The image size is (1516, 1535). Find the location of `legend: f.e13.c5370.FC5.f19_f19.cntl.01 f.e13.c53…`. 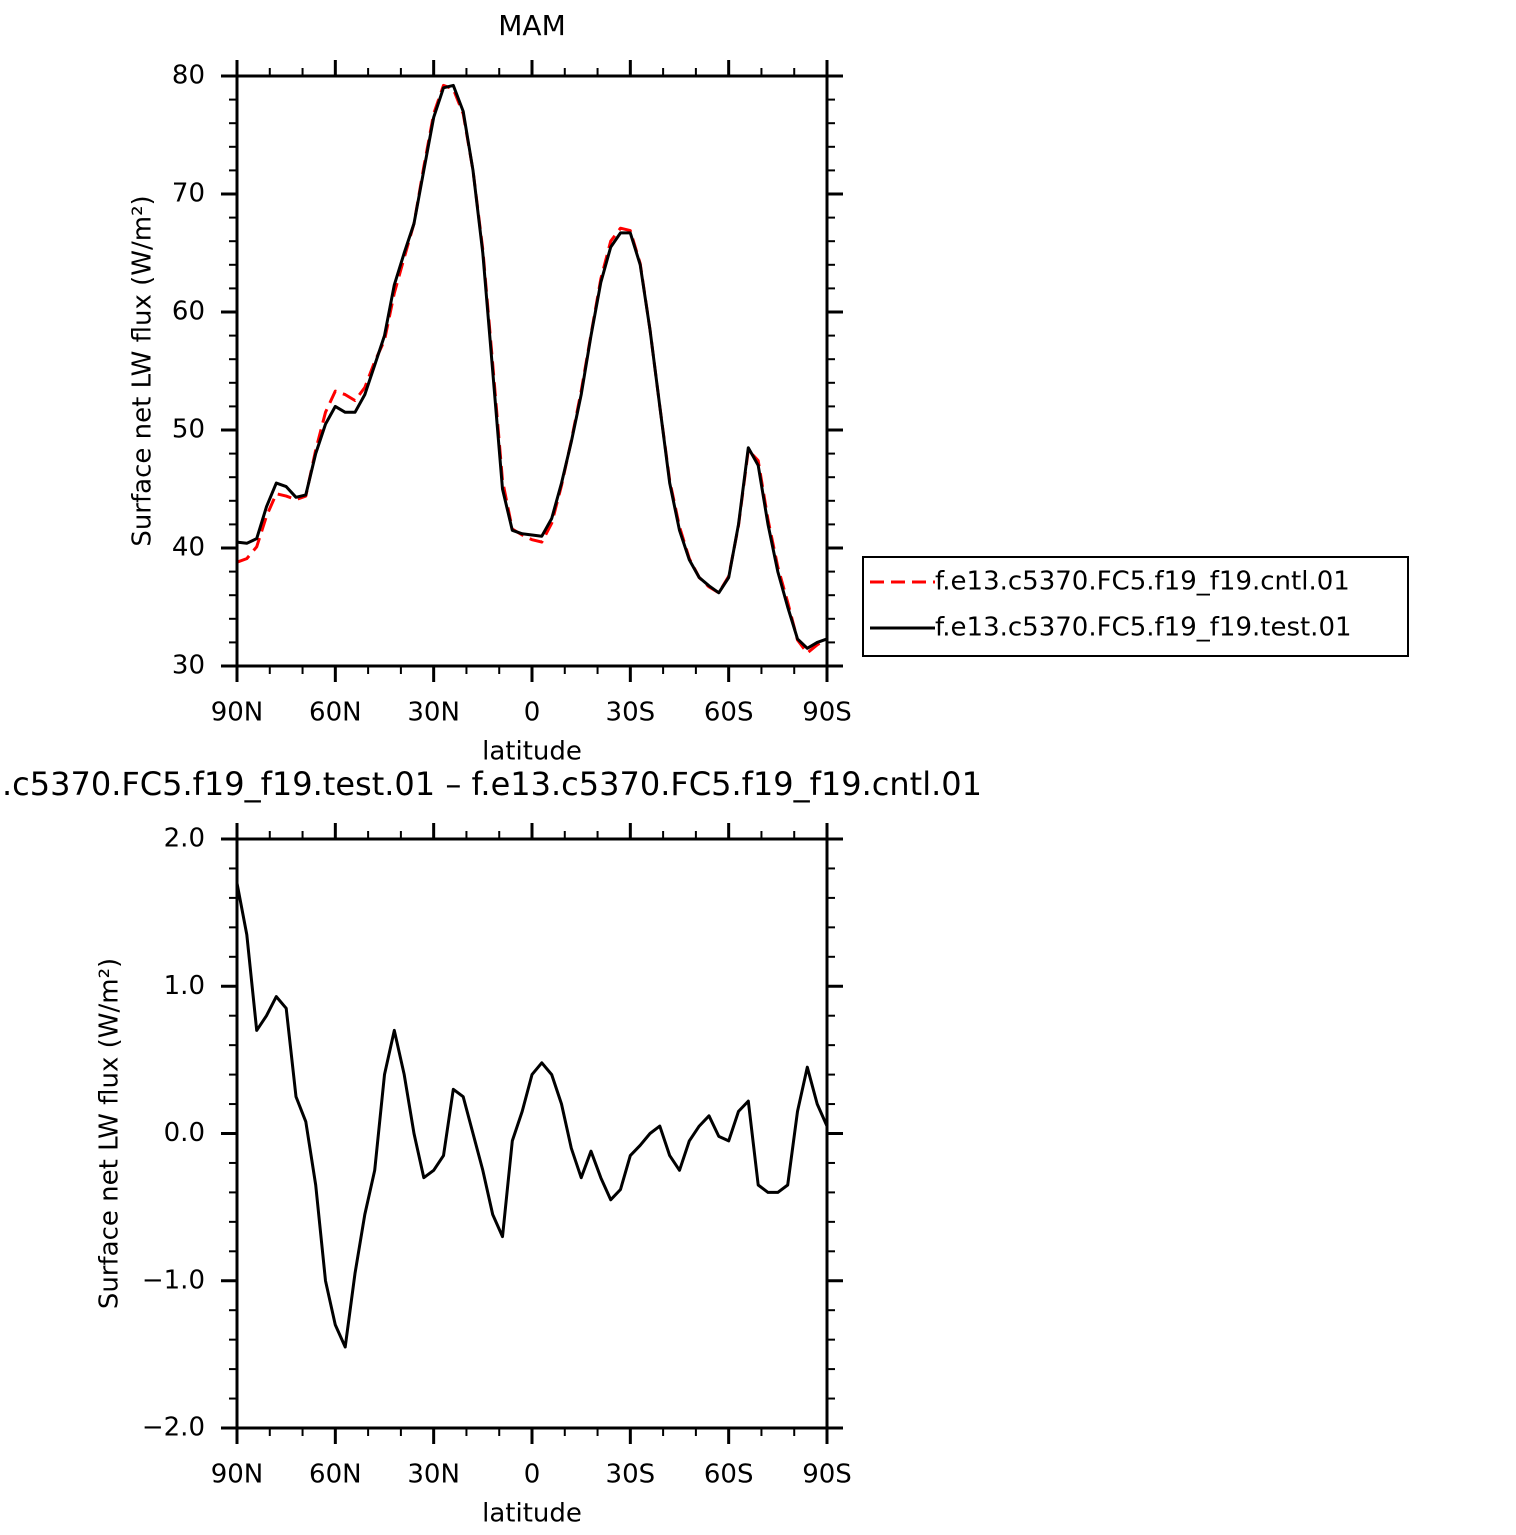

legend: f.e13.c5370.FC5.f19_f19.cntl.01 f.e13.c53… is located at coordinates (1135, 606).